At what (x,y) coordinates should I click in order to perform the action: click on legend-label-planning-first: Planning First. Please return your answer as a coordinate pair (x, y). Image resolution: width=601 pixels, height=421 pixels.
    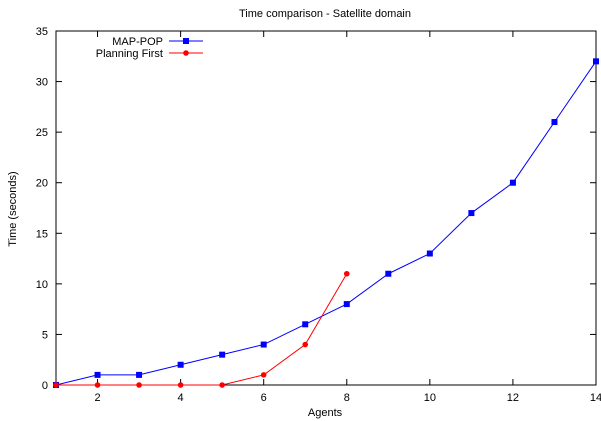
    Looking at the image, I should click on (129, 54).